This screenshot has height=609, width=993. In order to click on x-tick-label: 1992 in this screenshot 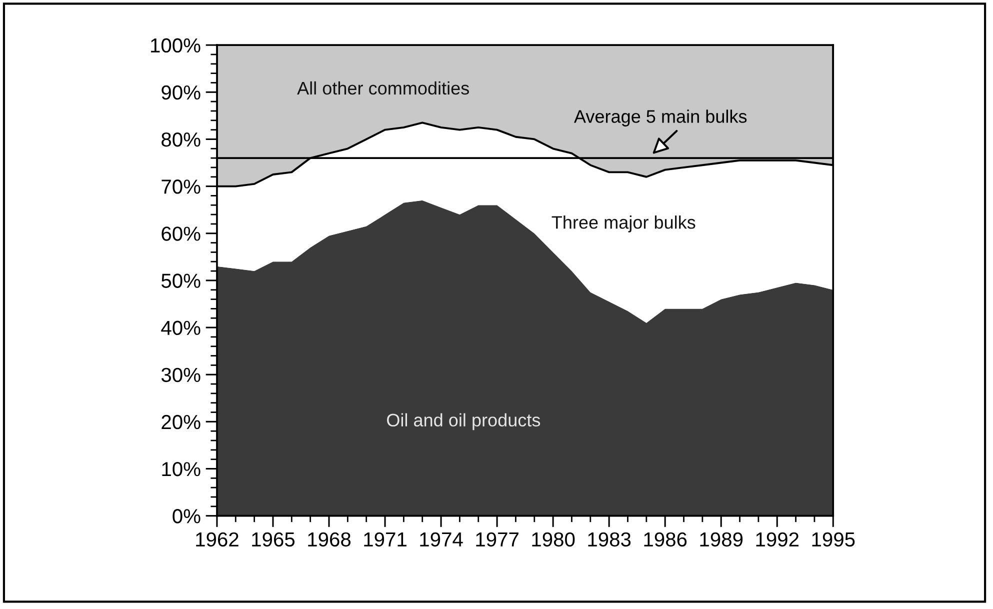, I will do `click(777, 539)`.